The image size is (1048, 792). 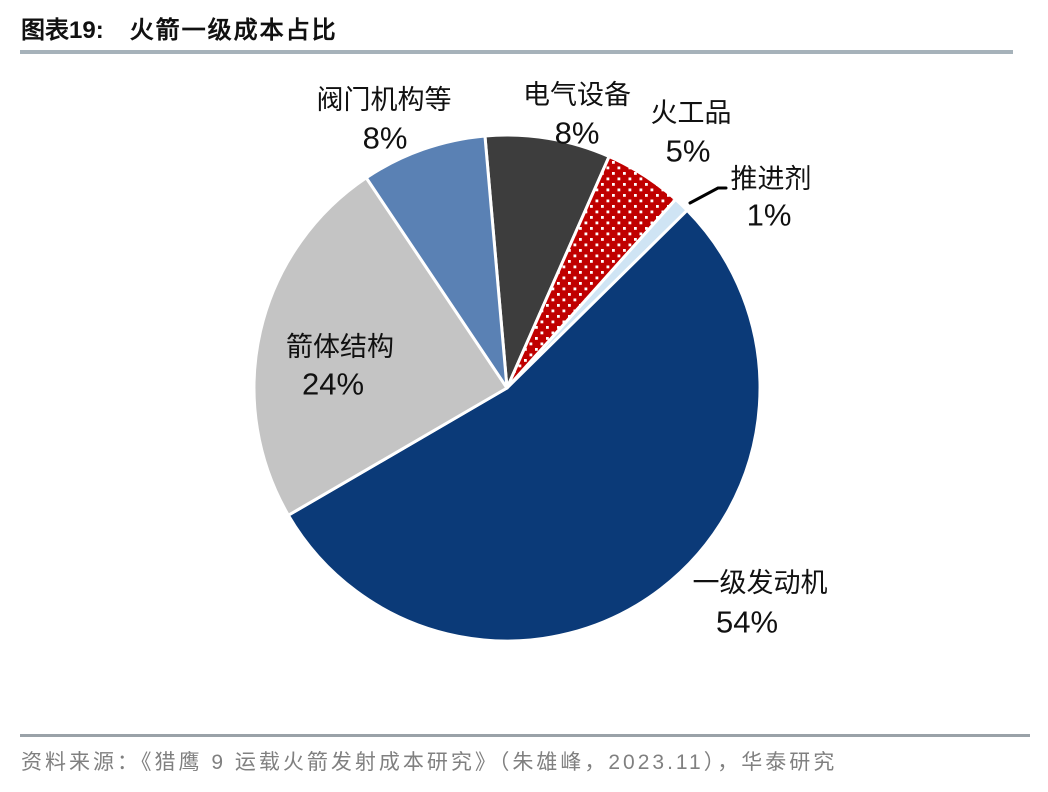 What do you see at coordinates (691, 113) in the screenshot?
I see `slice-label-pyrotechnics: 火工品` at bounding box center [691, 113].